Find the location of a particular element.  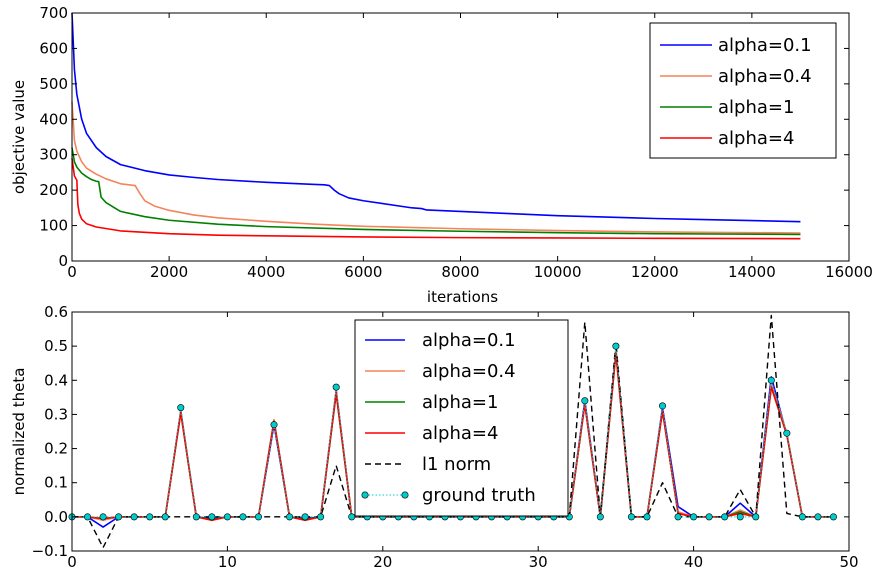

y-tick-label: 0.4 is located at coordinates (56, 380).